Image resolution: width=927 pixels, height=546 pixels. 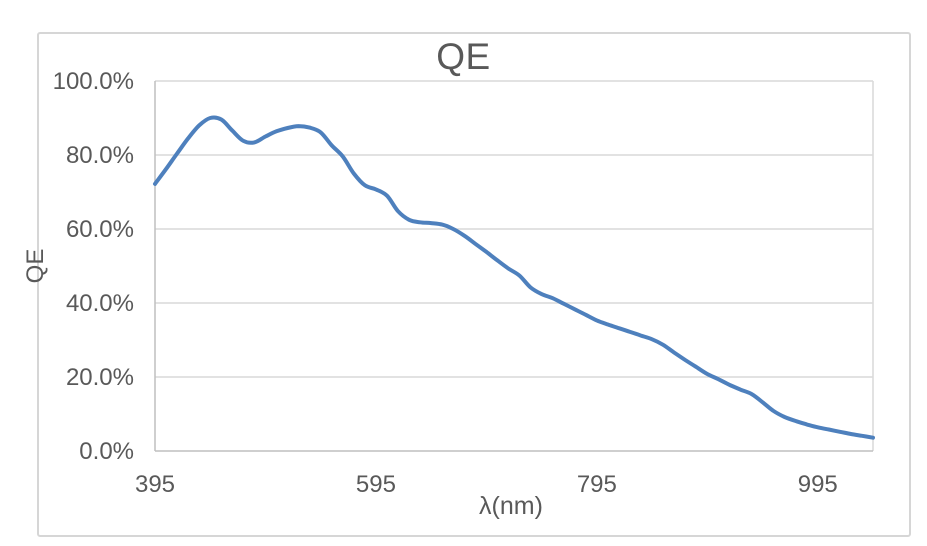 I want to click on y-tick-label: 40.0%, so click(x=100, y=303).